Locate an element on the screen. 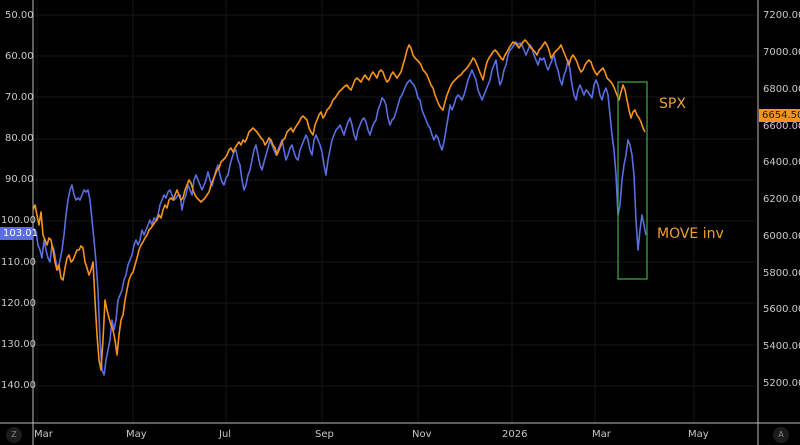 This screenshot has height=445, width=800. right-axis-tick: 6600.00 is located at coordinates (781, 126).